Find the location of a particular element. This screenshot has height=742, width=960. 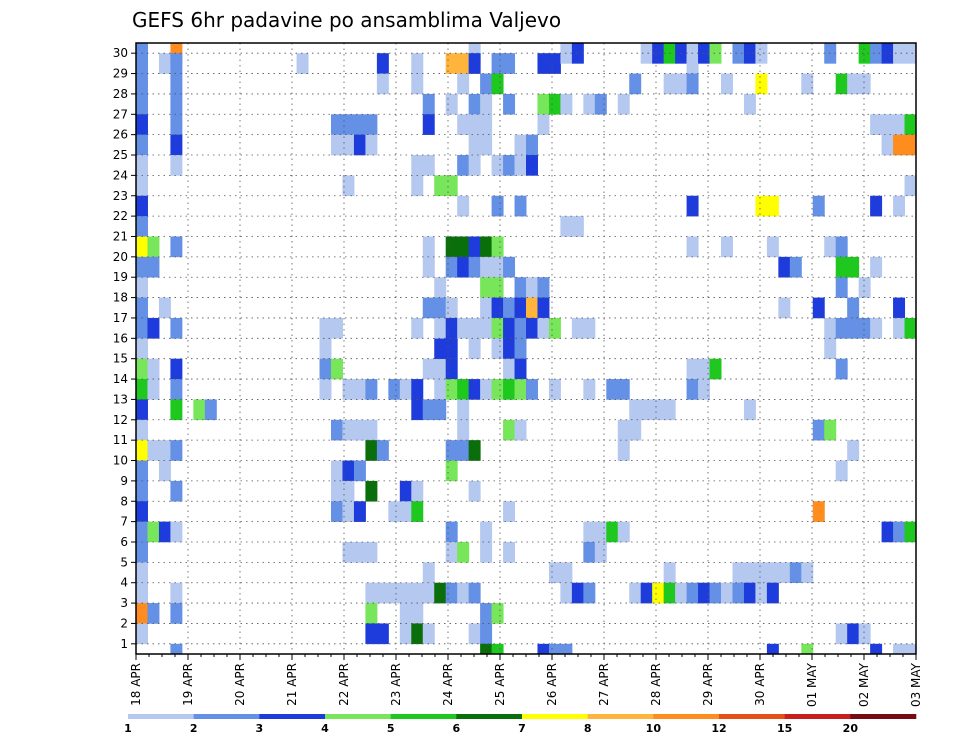

colorbar-label: 5 is located at coordinates (391, 728).